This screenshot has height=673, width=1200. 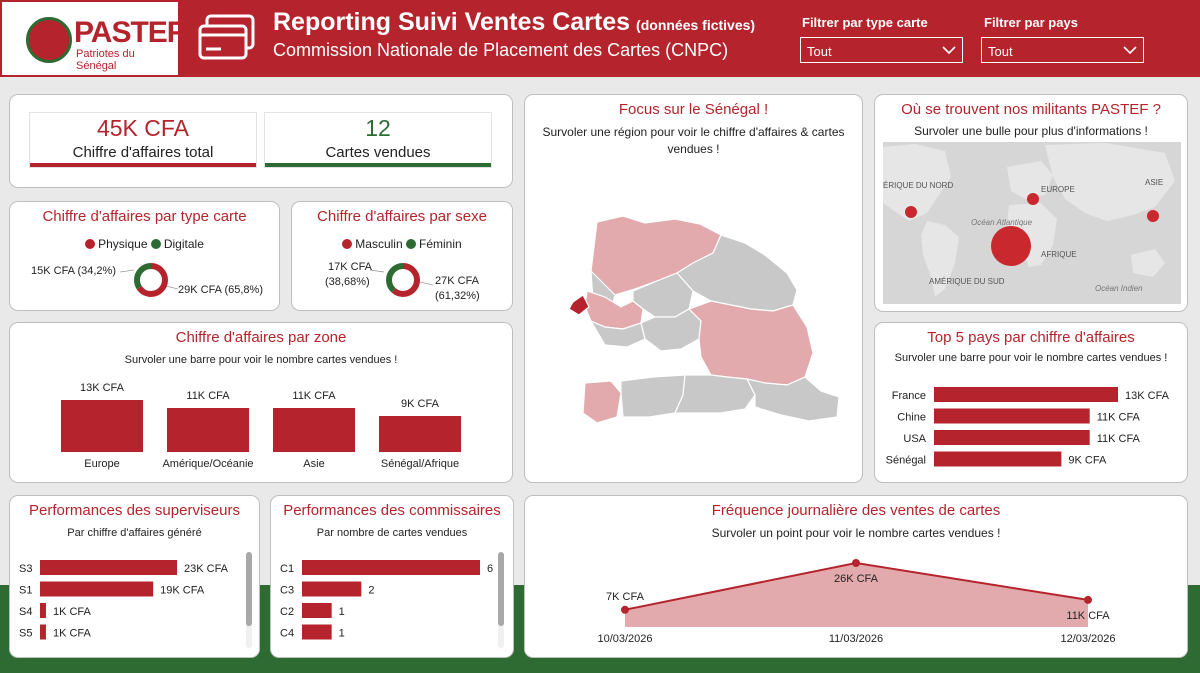 What do you see at coordinates (386, 600) in the screenshot?
I see `commissioners-chart: C1 6 C3 2 C2 1 C4 1` at bounding box center [386, 600].